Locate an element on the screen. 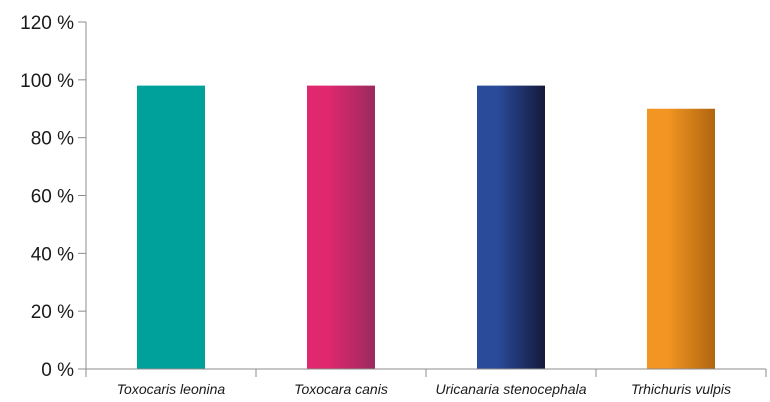 The width and height of the screenshot is (770, 402). y-tick-label: 120 % is located at coordinates (47, 23).